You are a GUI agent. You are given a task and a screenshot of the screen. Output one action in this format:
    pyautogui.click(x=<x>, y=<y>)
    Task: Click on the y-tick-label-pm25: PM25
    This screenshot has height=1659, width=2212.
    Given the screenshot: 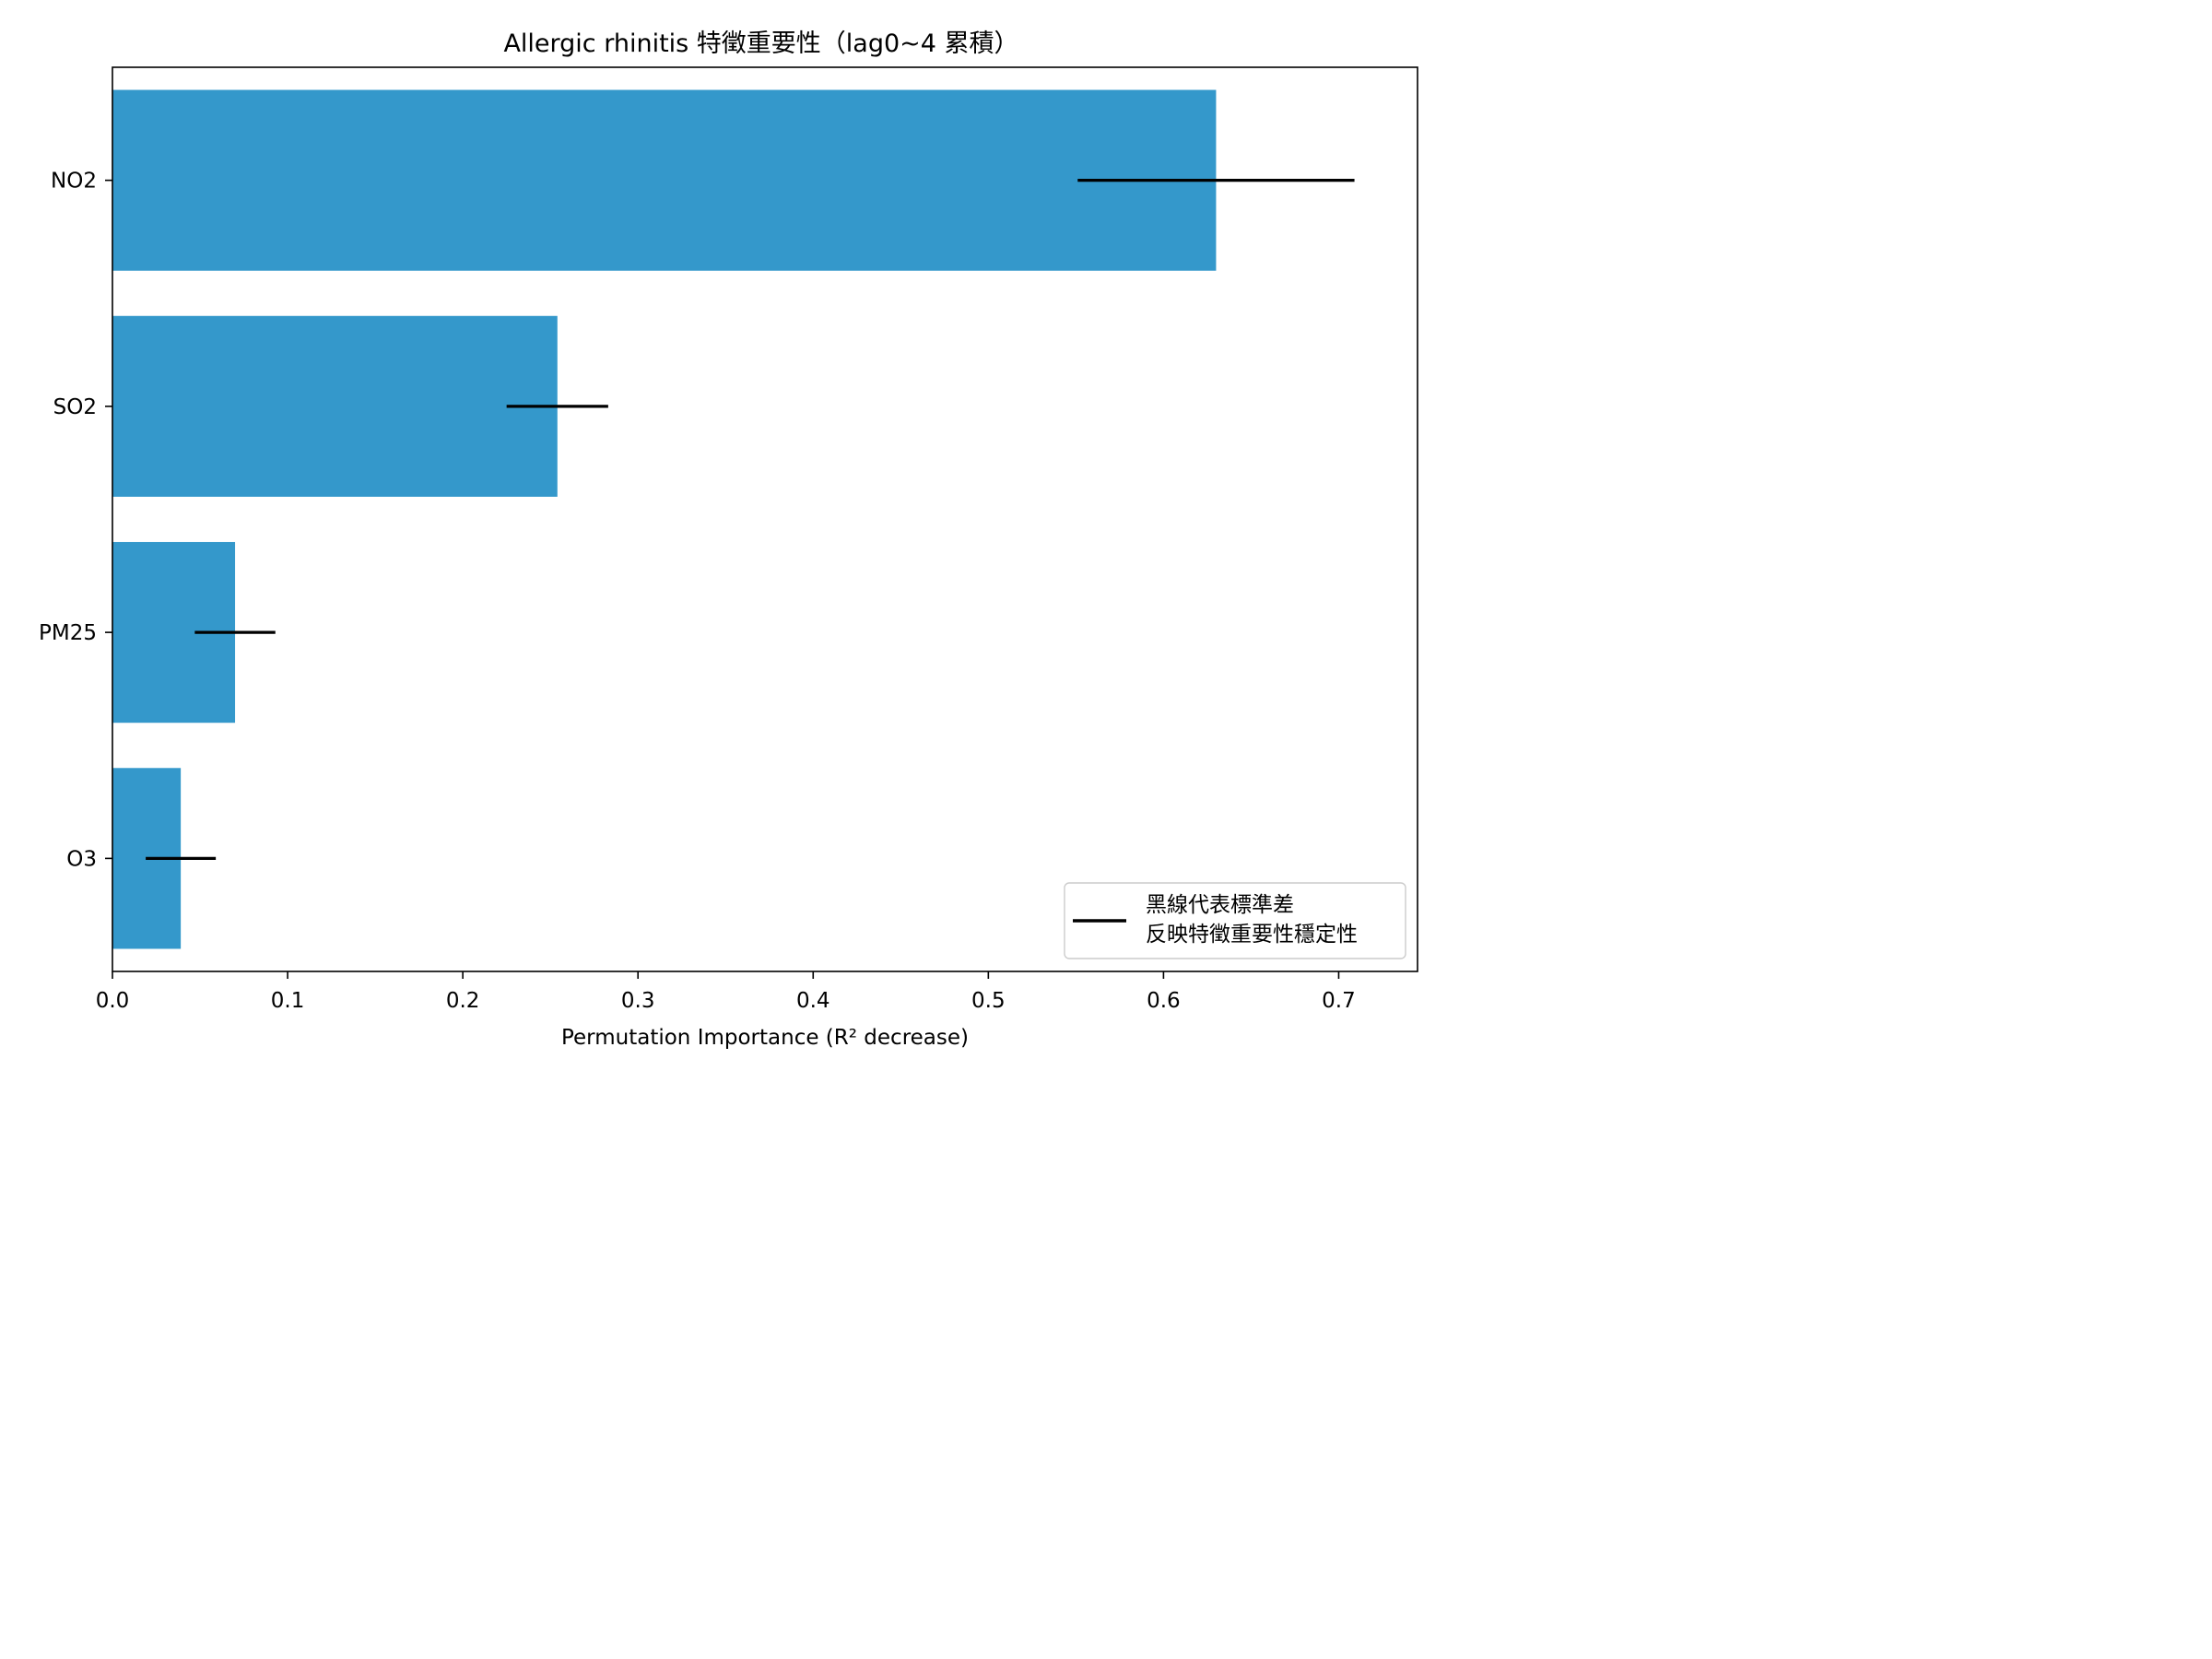 What is the action you would take?
    pyautogui.click(x=68, y=633)
    